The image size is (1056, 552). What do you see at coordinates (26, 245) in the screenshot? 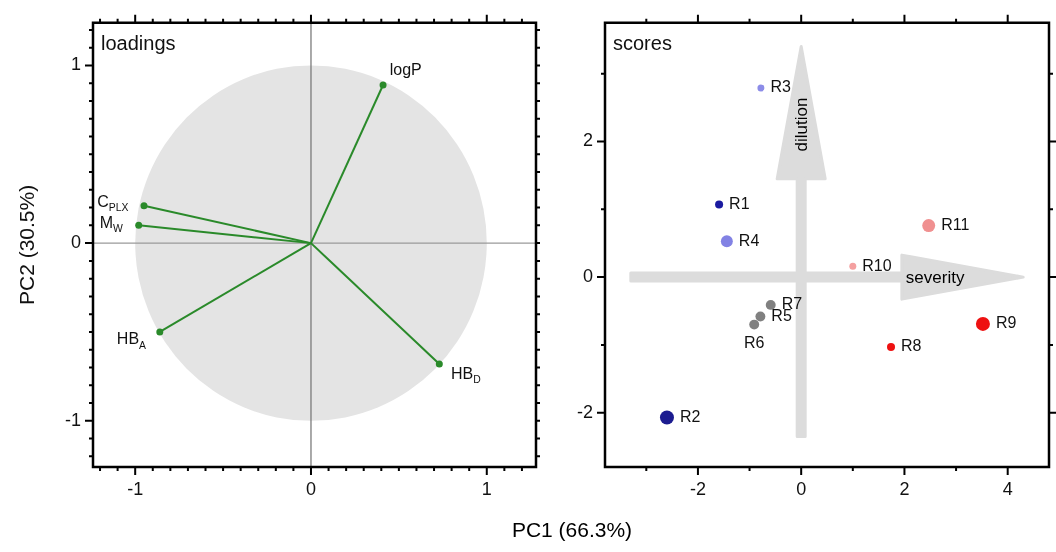
I see `y-axis-title: PC2 (30.5%)` at bounding box center [26, 245].